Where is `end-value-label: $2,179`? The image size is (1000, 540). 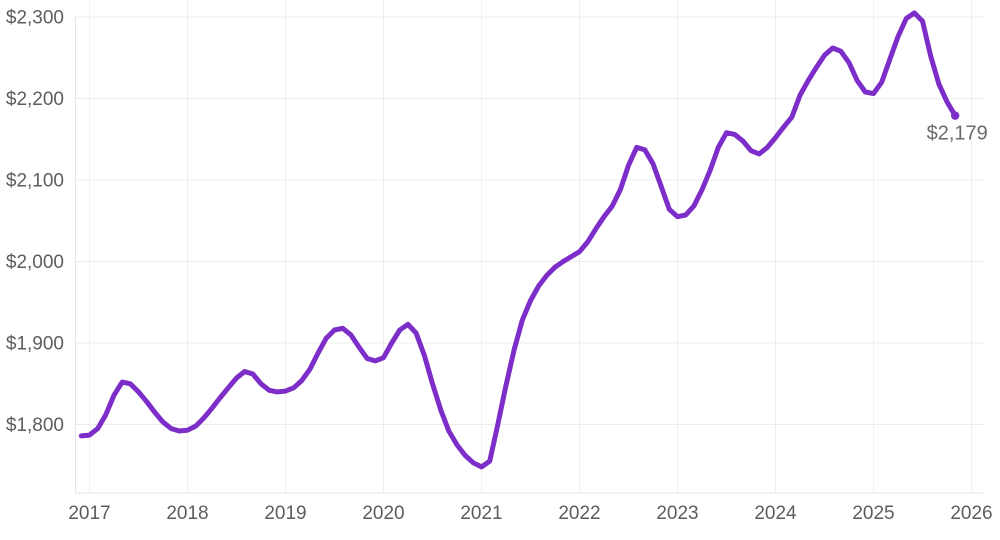
end-value-label: $2,179 is located at coordinates (957, 134).